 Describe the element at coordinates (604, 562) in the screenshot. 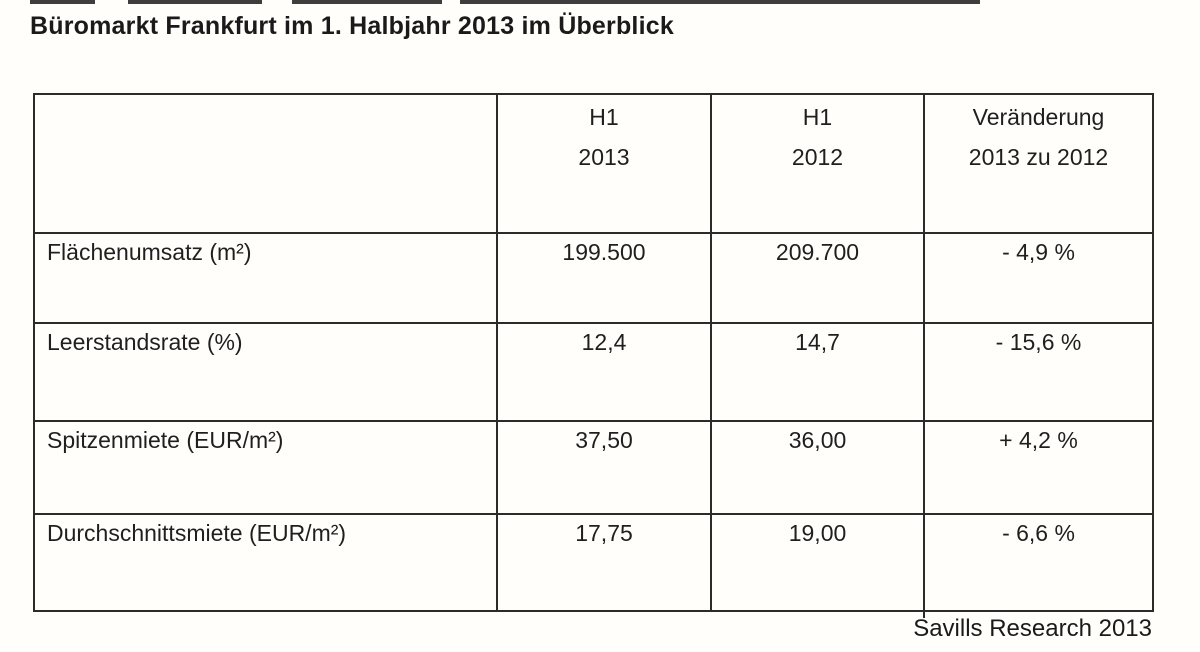

I see `cell-h1-2013: 17,75` at that location.